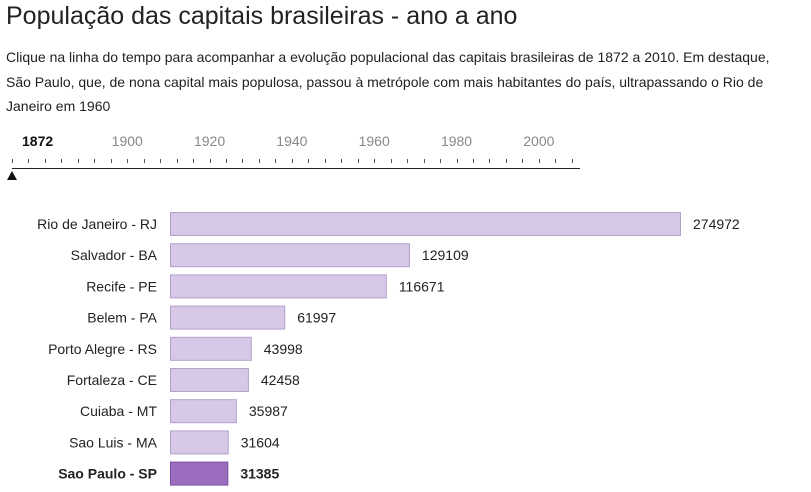 This screenshot has height=492, width=811. Describe the element at coordinates (122, 318) in the screenshot. I see `category-label: Belem - PA` at that location.